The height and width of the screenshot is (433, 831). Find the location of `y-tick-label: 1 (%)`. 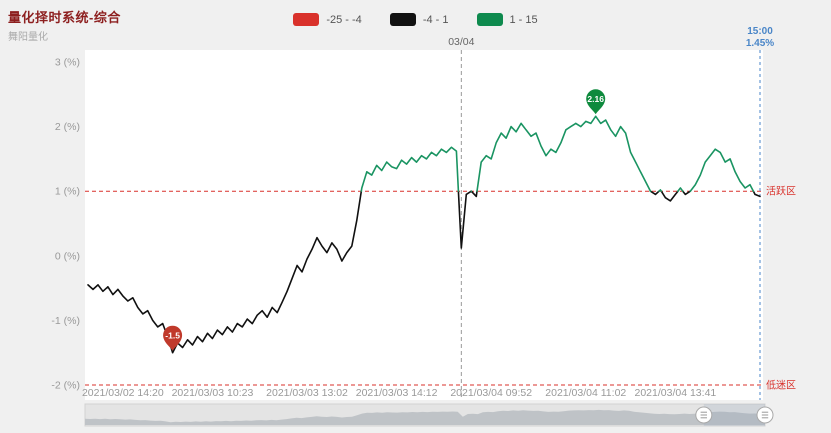

y-tick-label: 1 (%) is located at coordinates (67, 192).